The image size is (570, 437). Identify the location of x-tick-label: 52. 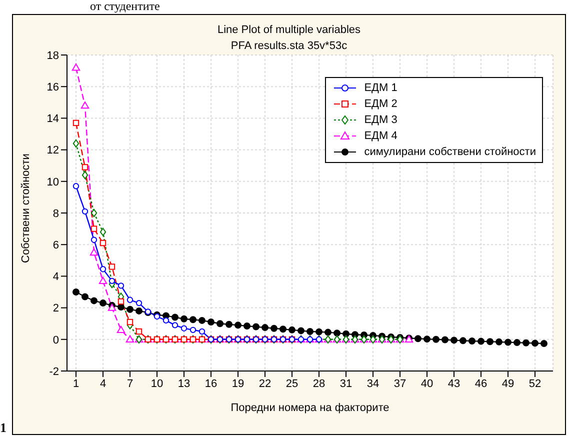
(535, 384).